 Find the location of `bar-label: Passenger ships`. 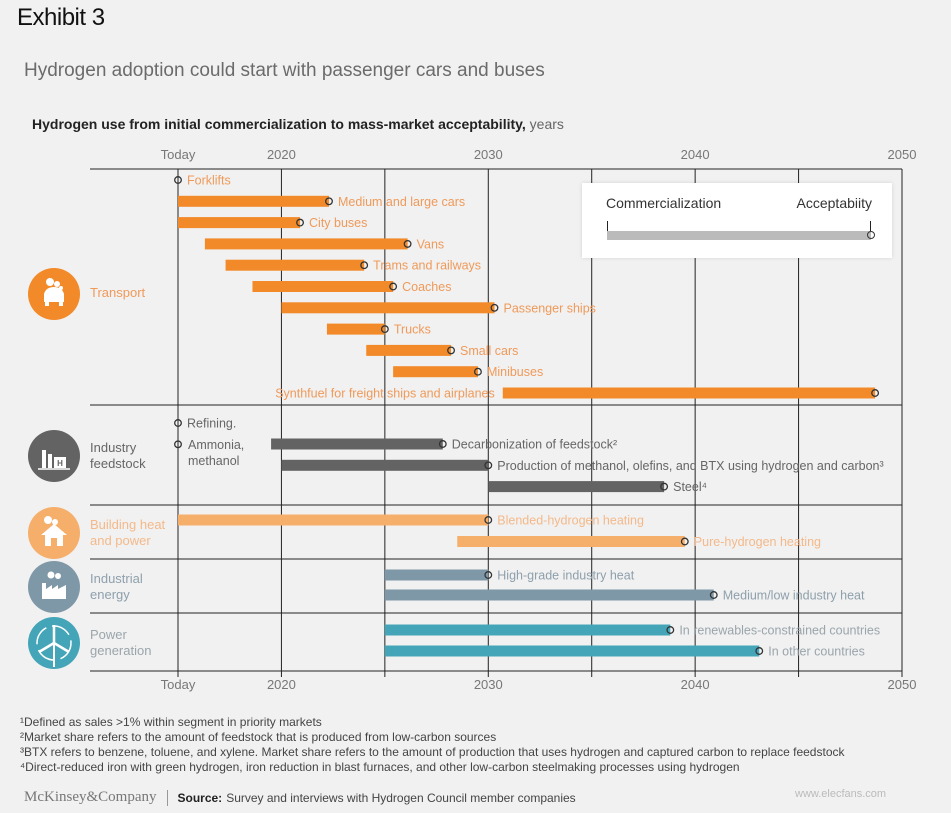

bar-label: Passenger ships is located at coordinates (549, 308).